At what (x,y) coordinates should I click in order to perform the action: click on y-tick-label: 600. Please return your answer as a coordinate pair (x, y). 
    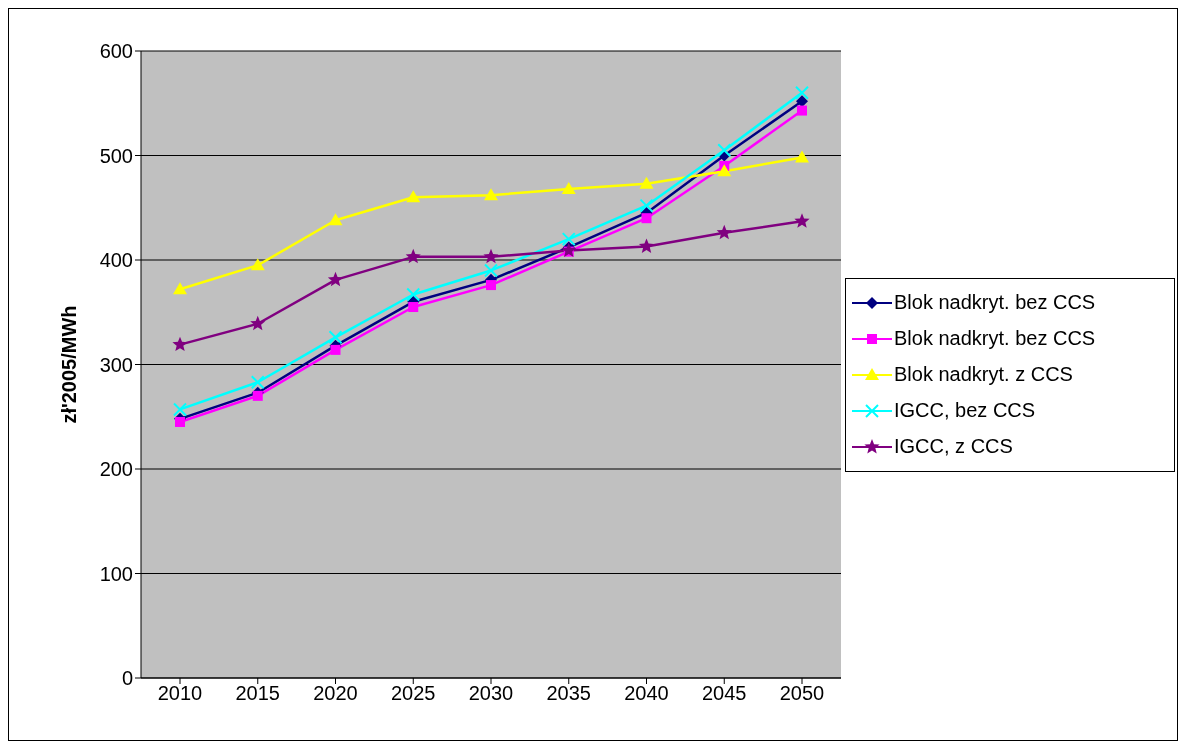
    Looking at the image, I should click on (116, 51).